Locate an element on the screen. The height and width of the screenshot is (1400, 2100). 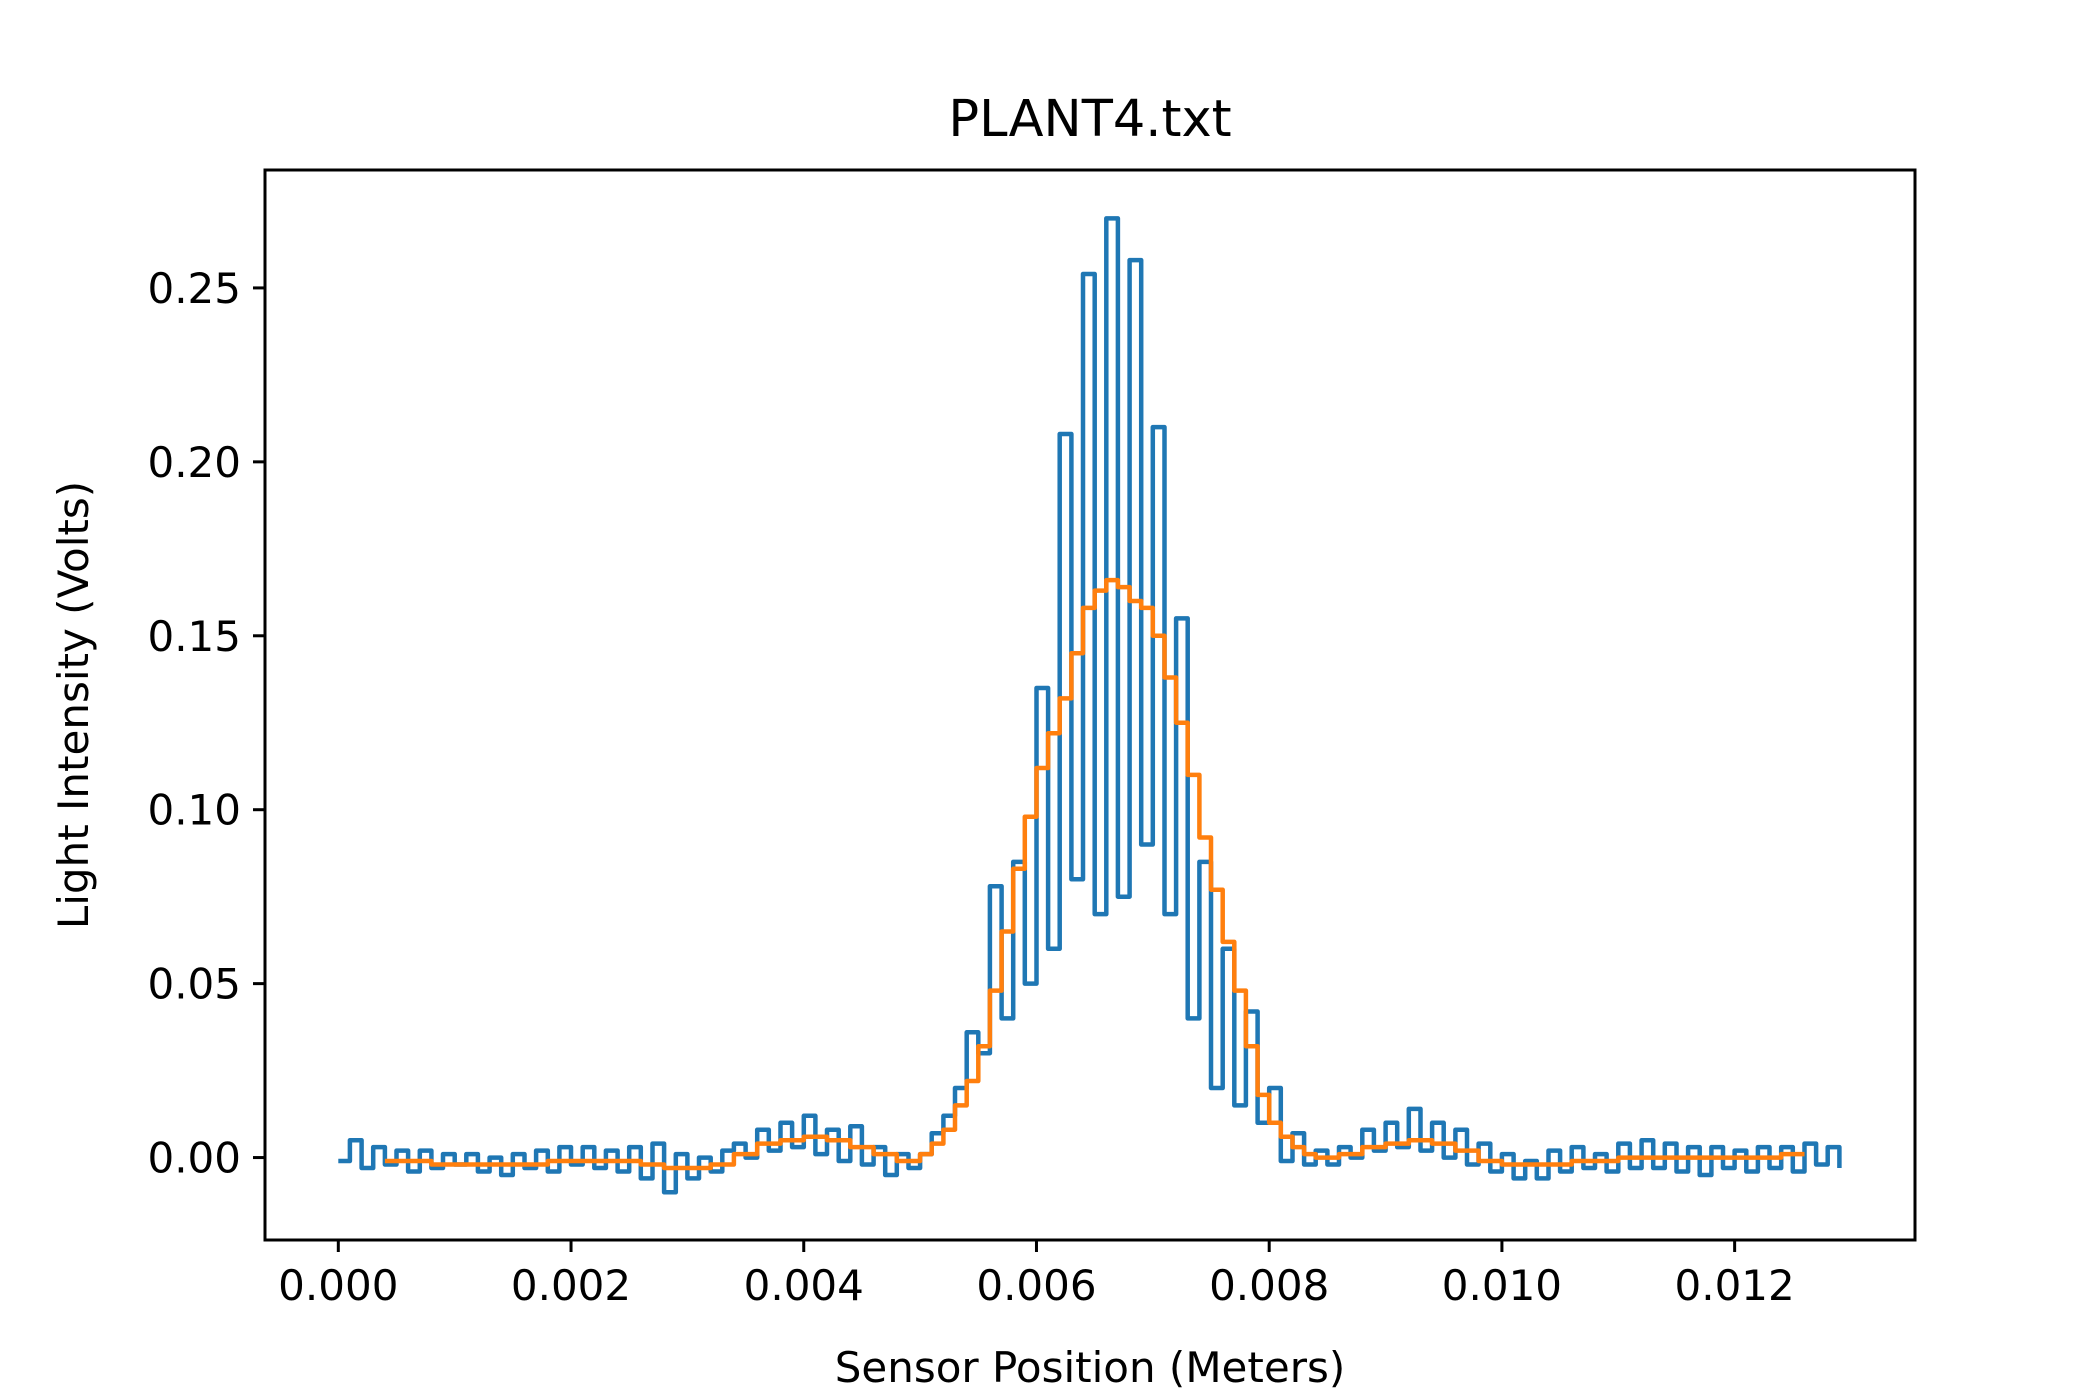
x-tick-label: 0.008 is located at coordinates (1269, 1285).